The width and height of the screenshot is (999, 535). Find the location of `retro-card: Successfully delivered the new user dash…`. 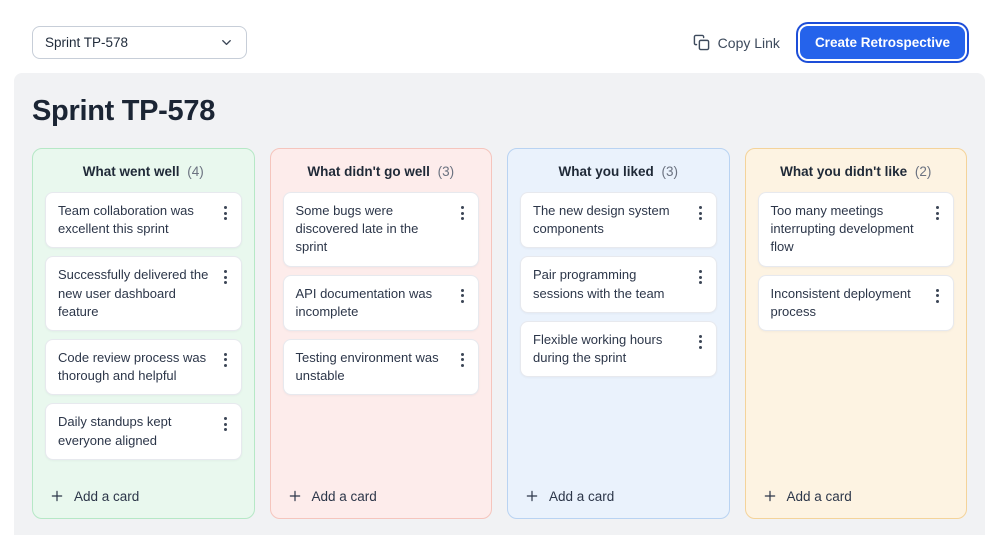

retro-card: Successfully delivered the new user dash… is located at coordinates (143, 293).